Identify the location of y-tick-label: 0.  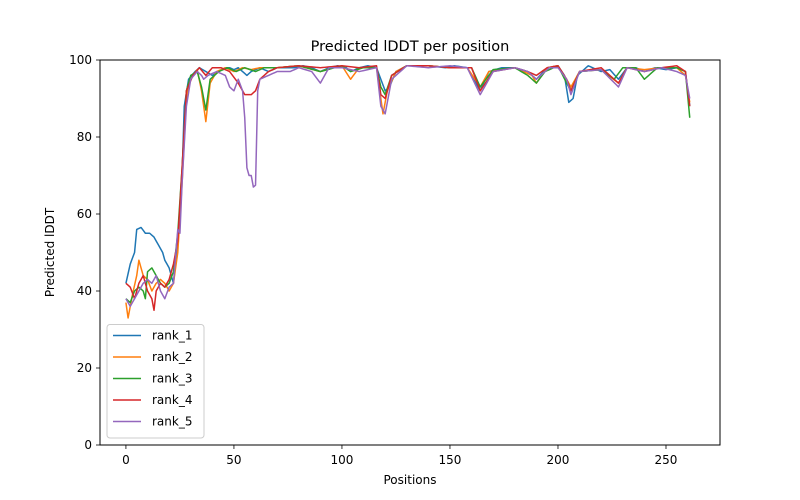
(88, 445).